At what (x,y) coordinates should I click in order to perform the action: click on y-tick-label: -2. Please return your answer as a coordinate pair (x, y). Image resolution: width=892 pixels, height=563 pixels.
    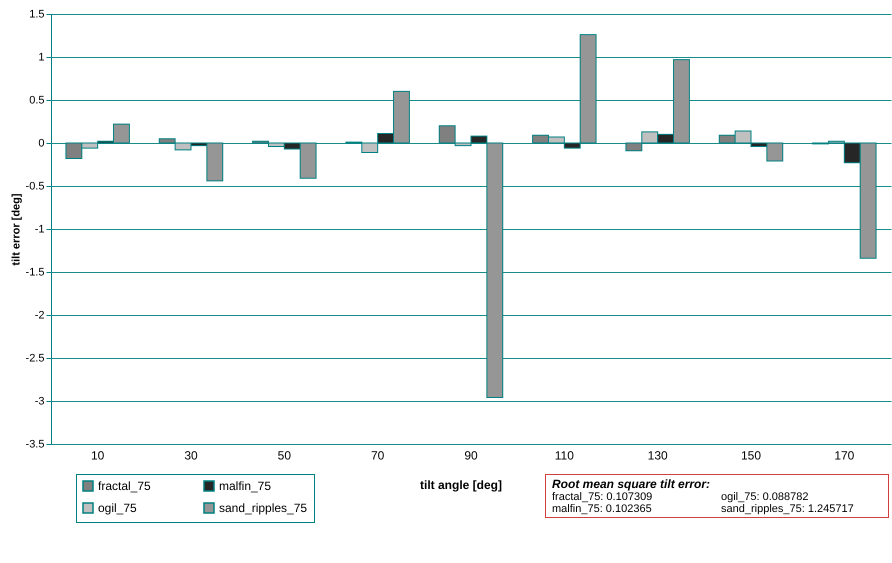
    Looking at the image, I should click on (39, 316).